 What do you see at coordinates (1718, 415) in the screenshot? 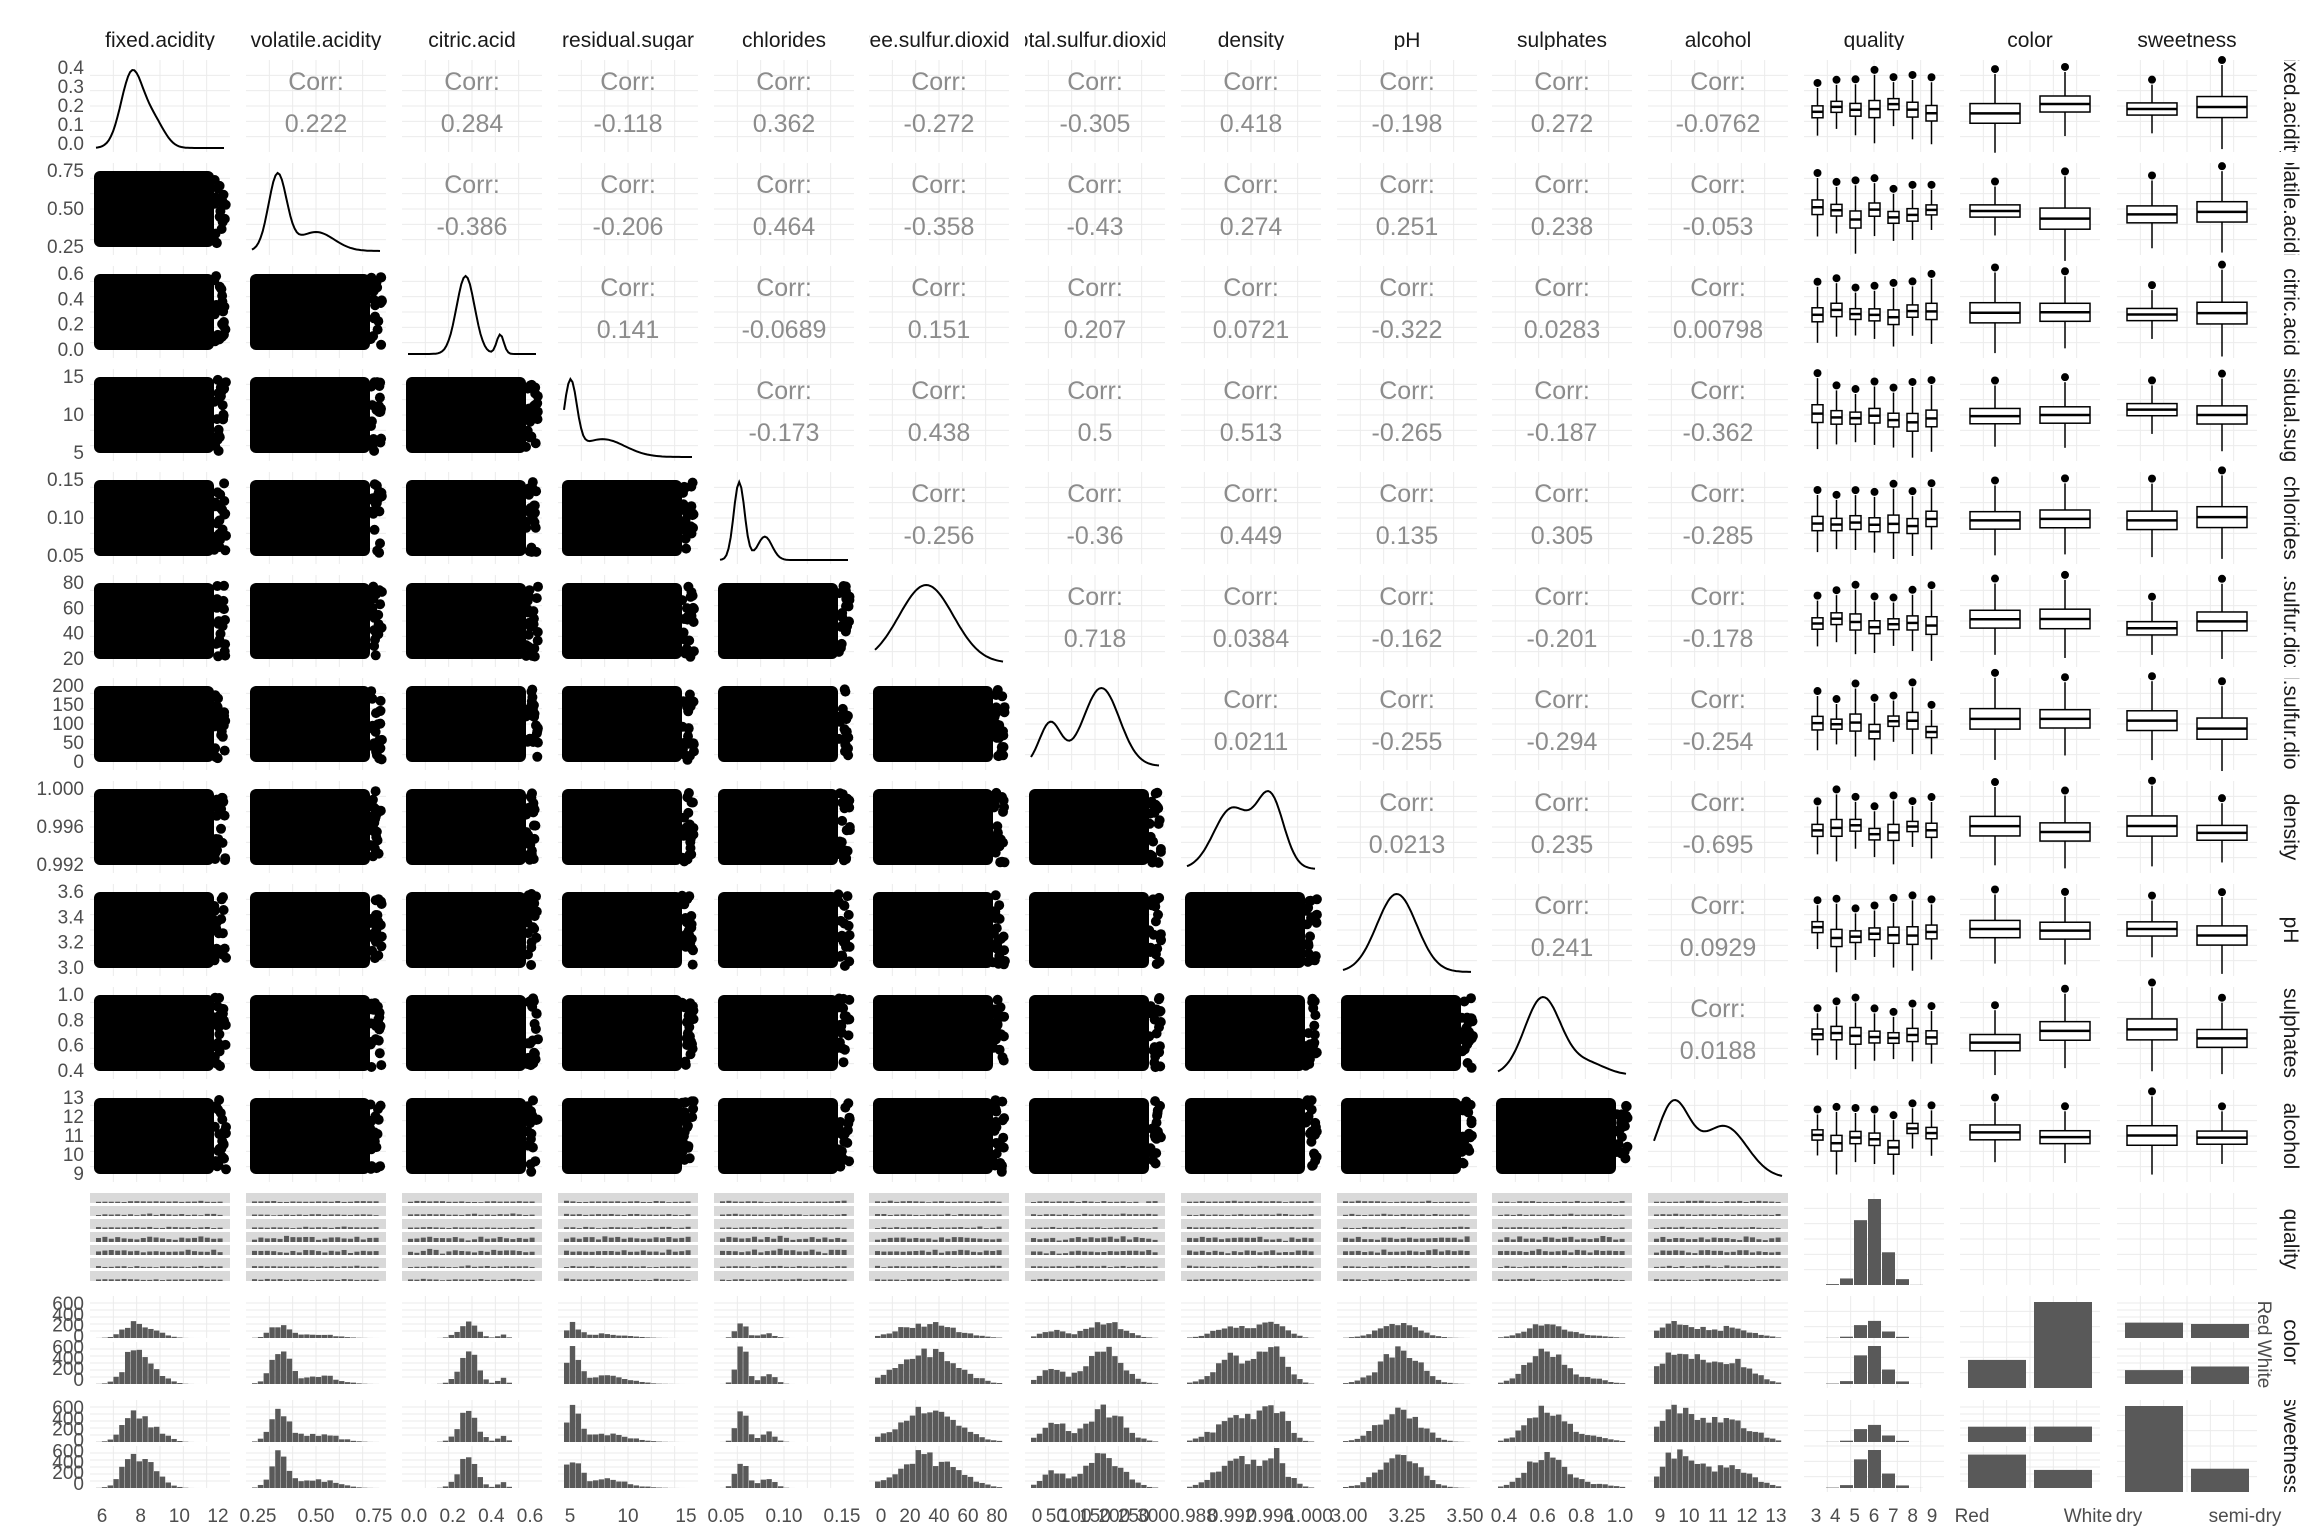
I see `panel: Corr:-0.362` at bounding box center [1718, 415].